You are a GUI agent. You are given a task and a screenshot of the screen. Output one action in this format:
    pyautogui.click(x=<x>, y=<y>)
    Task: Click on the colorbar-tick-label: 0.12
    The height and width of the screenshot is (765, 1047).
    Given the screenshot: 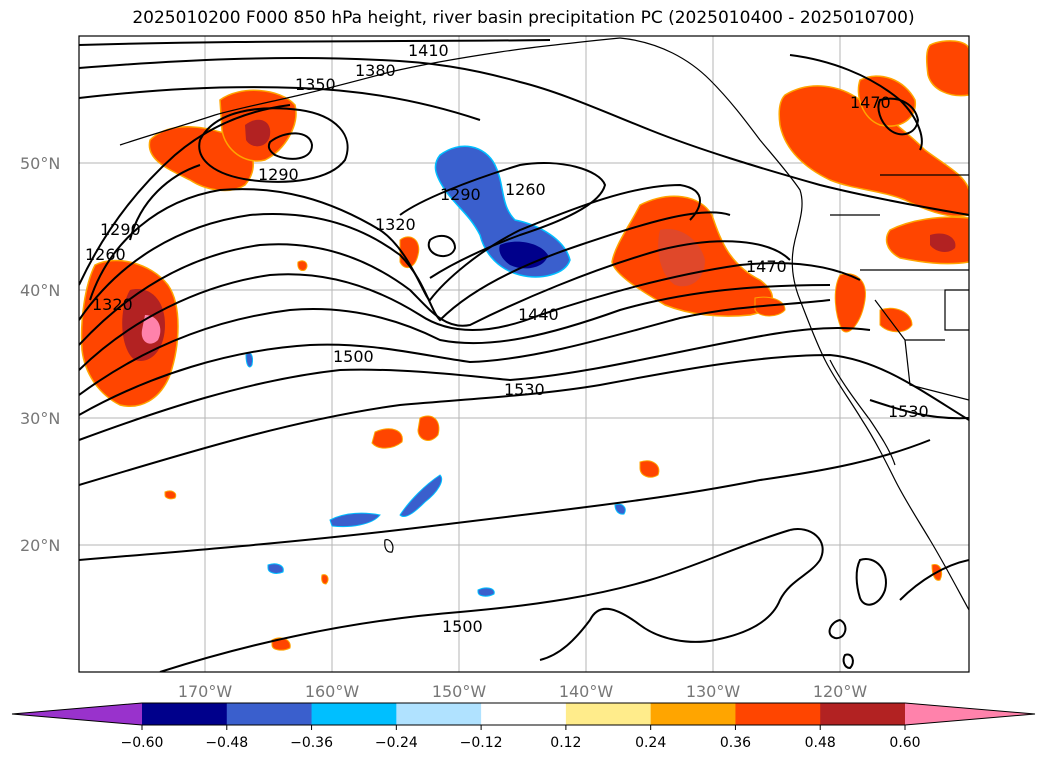 What is the action you would take?
    pyautogui.click(x=565, y=743)
    